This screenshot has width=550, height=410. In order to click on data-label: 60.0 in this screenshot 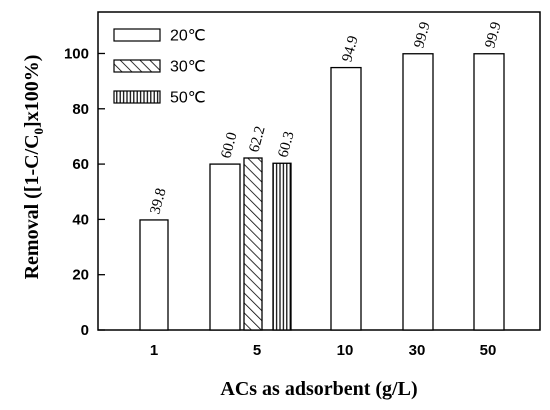, I will do `click(229, 145)`.